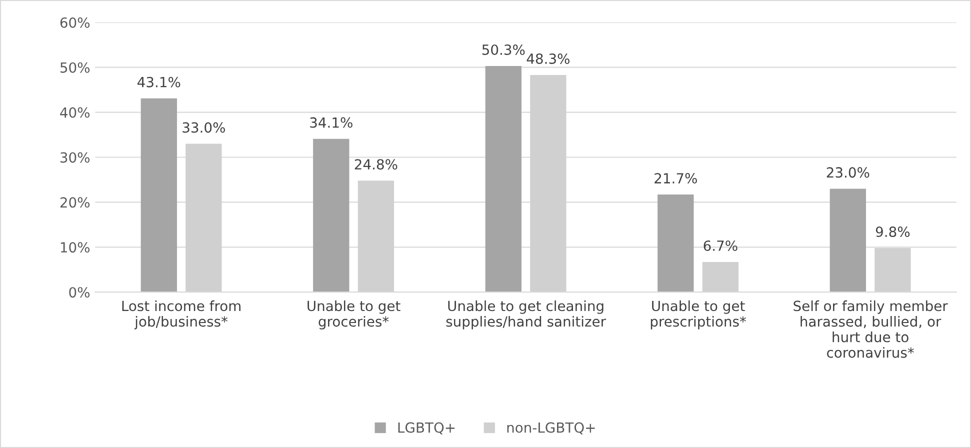 This screenshot has width=971, height=448. What do you see at coordinates (503, 49) in the screenshot?
I see `data-label: 50.3%` at bounding box center [503, 49].